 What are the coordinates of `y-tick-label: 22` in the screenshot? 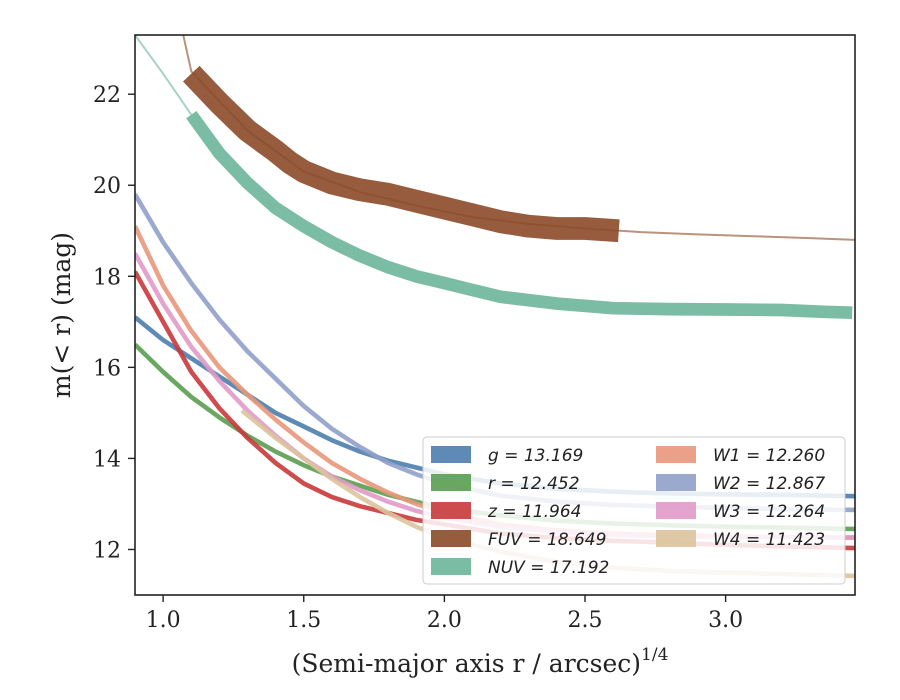 It's located at (107, 95).